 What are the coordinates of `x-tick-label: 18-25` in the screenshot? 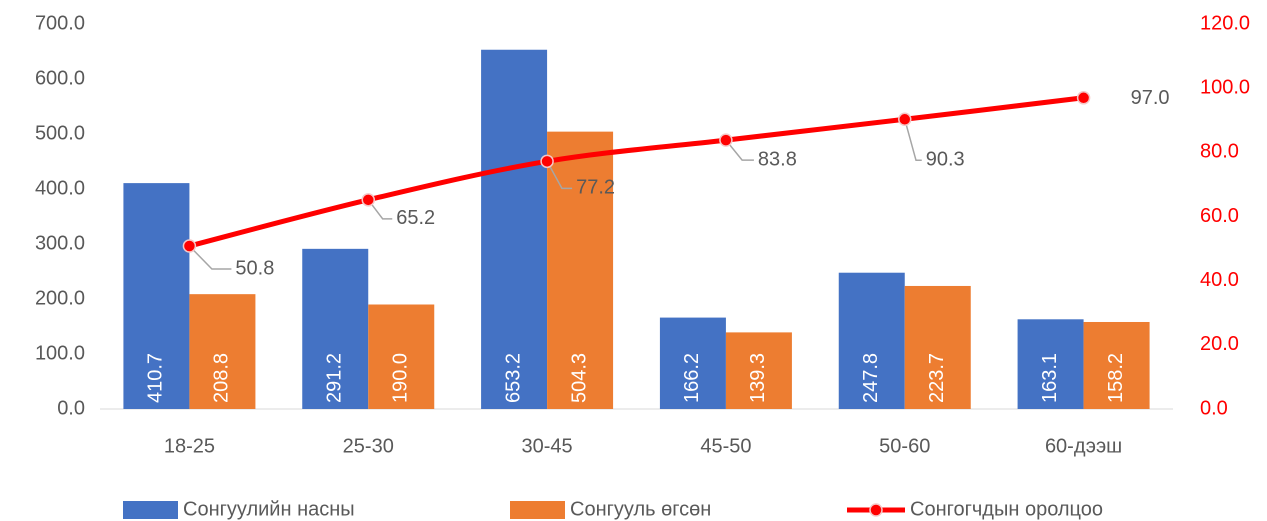 It's located at (189, 446).